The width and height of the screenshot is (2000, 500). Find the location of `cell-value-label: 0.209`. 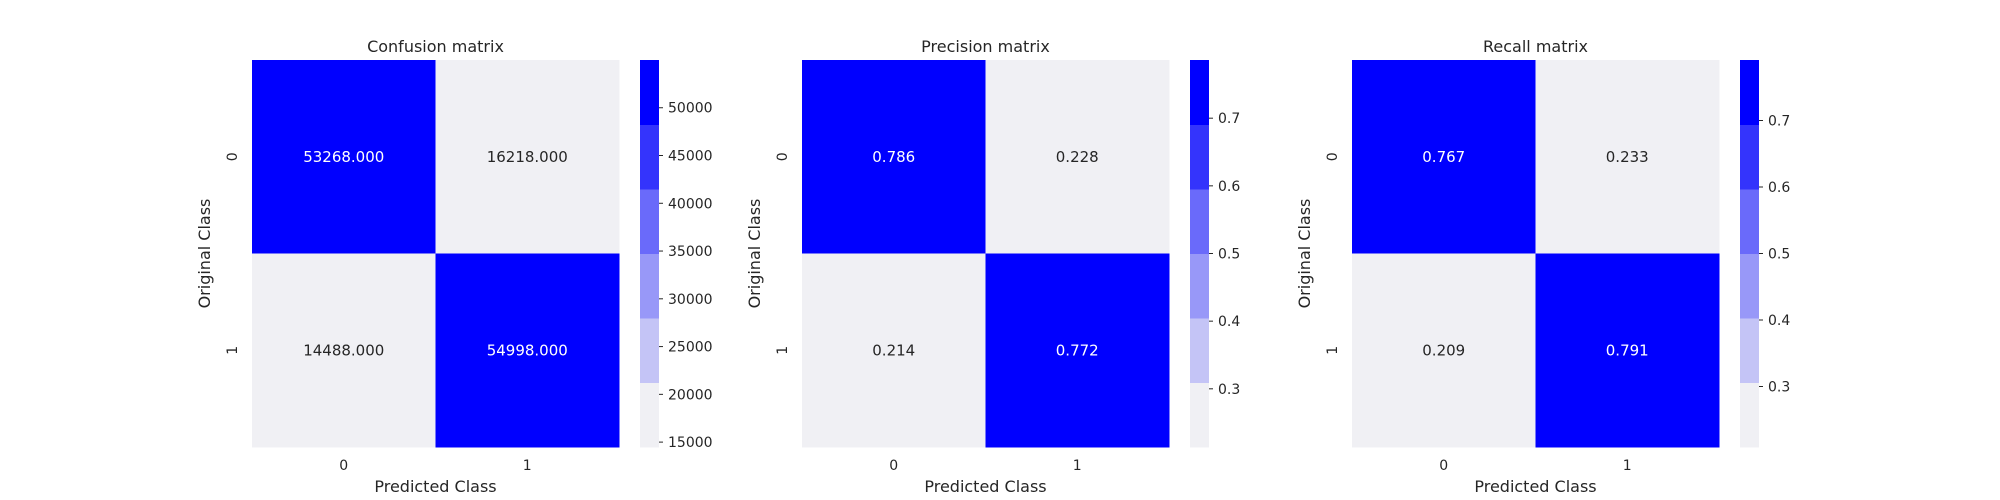

cell-value-label: 0.209 is located at coordinates (1443, 350).